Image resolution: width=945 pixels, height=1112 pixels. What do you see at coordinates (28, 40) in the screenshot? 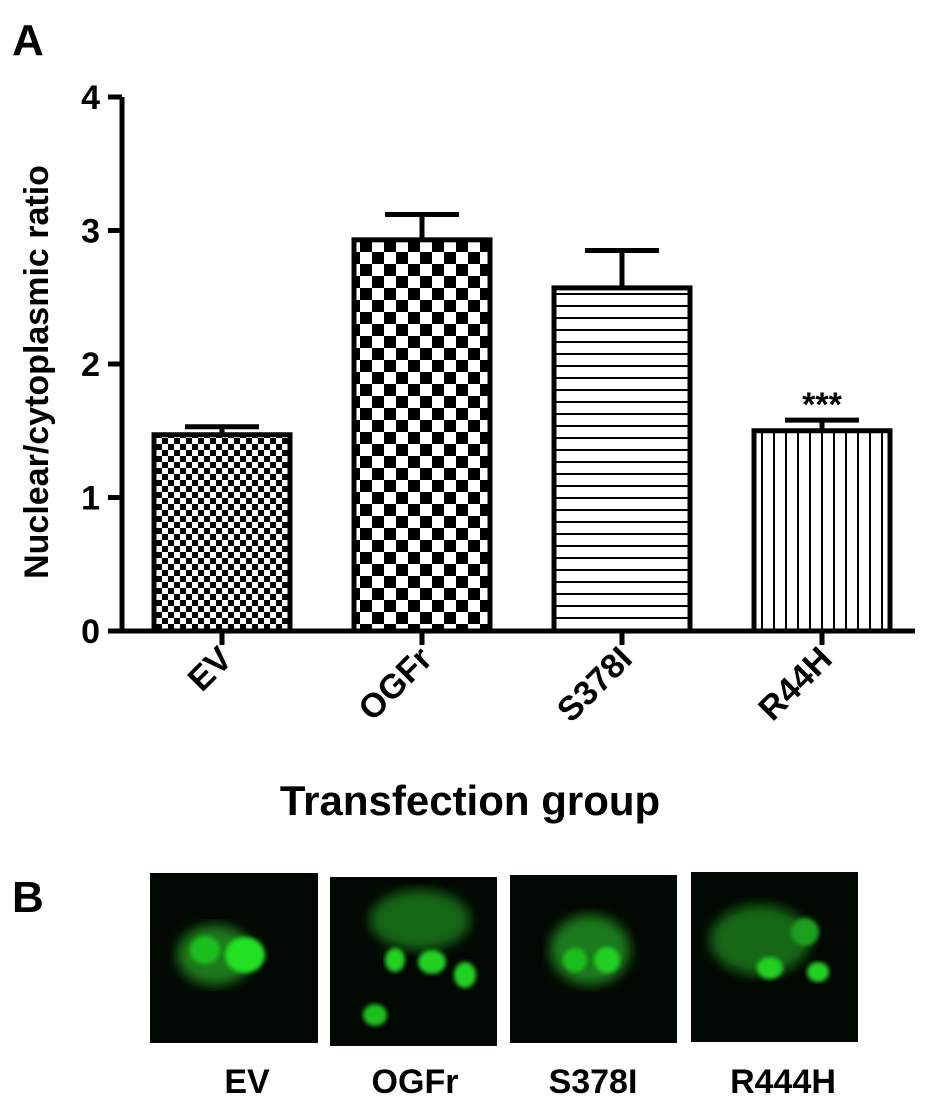
I see `panel-label: A` at bounding box center [28, 40].